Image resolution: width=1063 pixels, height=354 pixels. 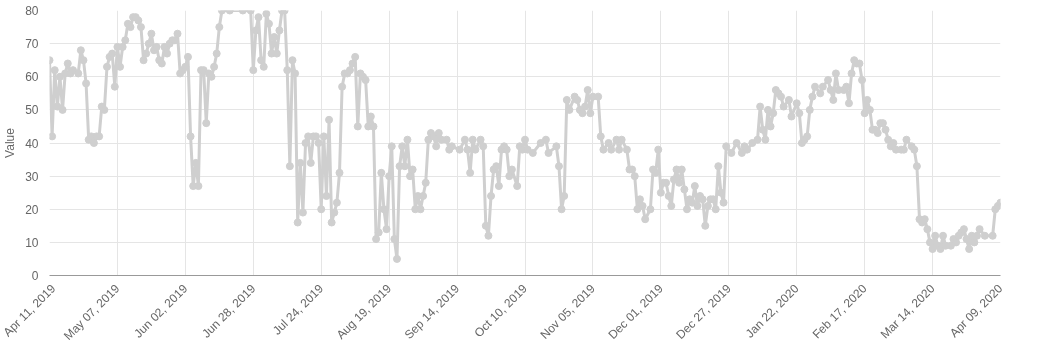 I want to click on y-tick-label: 40, so click(x=32, y=143).